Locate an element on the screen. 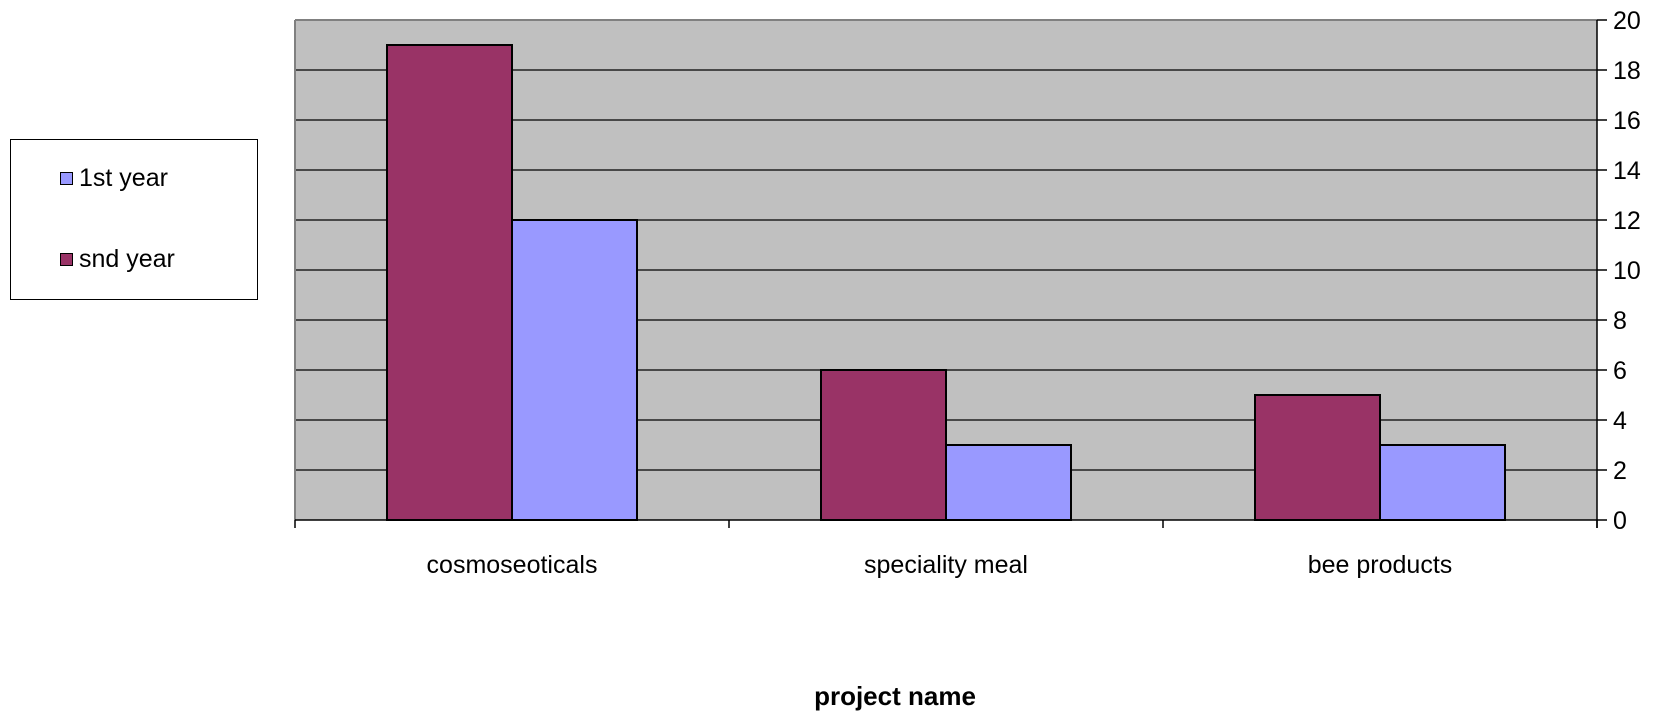 The width and height of the screenshot is (1664, 711). y-tick-label: 20 is located at coordinates (1627, 21).